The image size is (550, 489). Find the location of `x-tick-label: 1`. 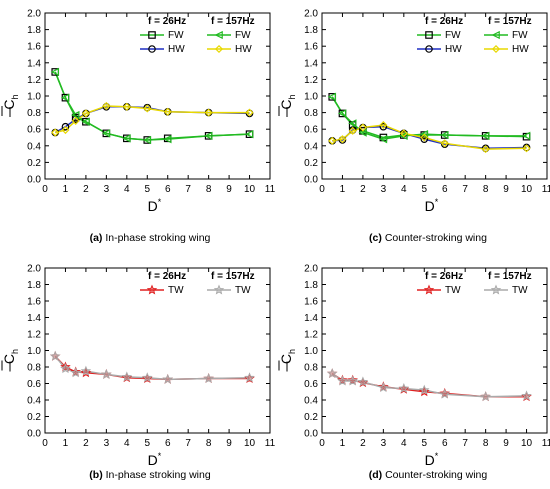

x-tick-label: 1 is located at coordinates (343, 189).